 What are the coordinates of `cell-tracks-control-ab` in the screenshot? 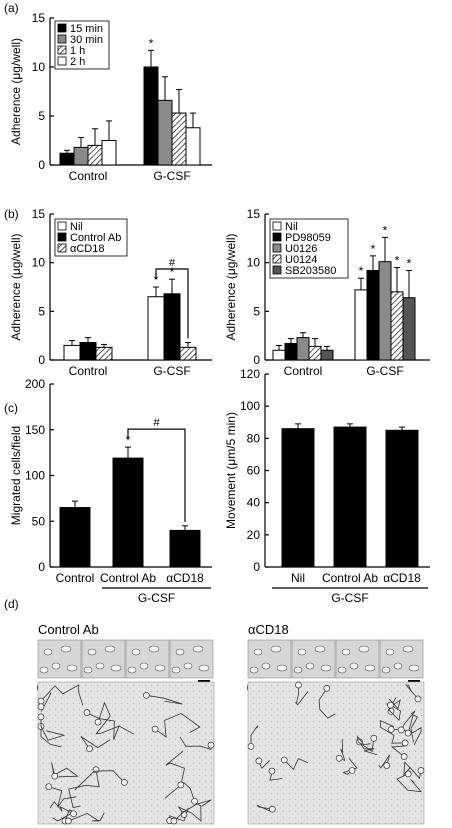 It's located at (126, 754).